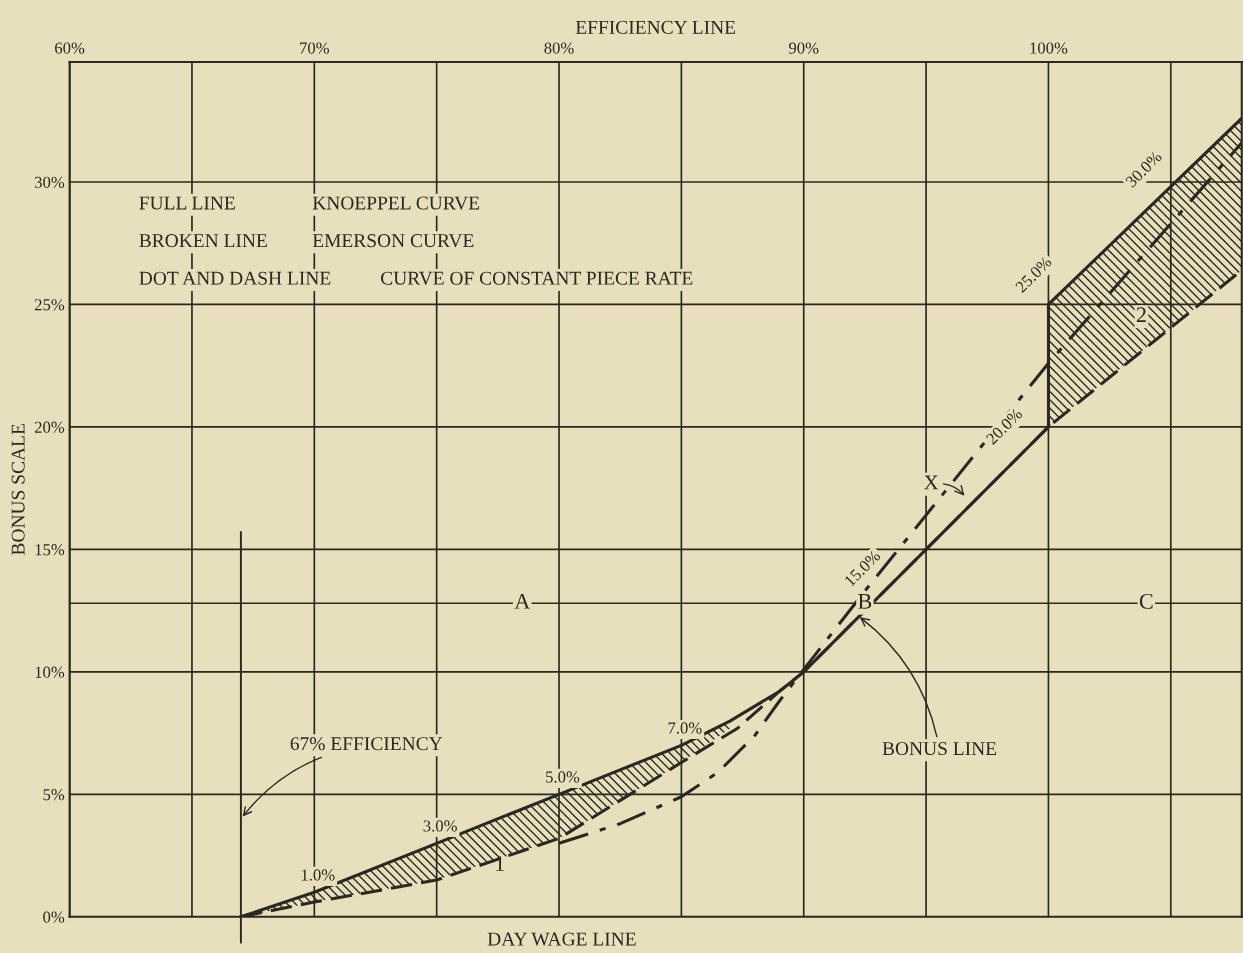 Image resolution: width=1243 pixels, height=953 pixels. What do you see at coordinates (54, 795) in the screenshot?
I see `y-tick-label: 5%` at bounding box center [54, 795].